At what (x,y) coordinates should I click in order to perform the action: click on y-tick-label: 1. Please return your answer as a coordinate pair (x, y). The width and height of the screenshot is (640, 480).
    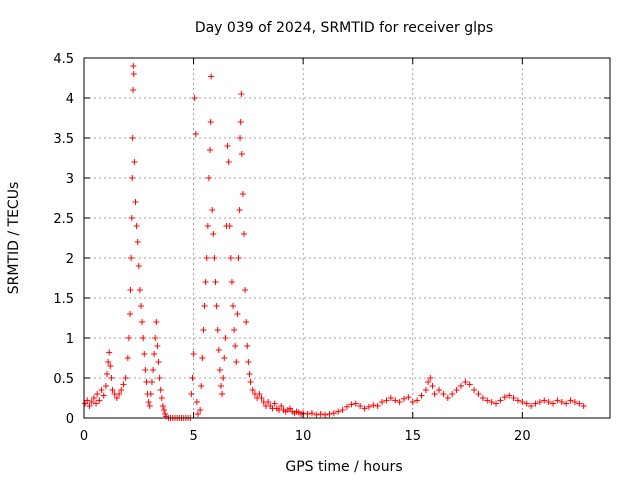
    Looking at the image, I should click on (70, 339).